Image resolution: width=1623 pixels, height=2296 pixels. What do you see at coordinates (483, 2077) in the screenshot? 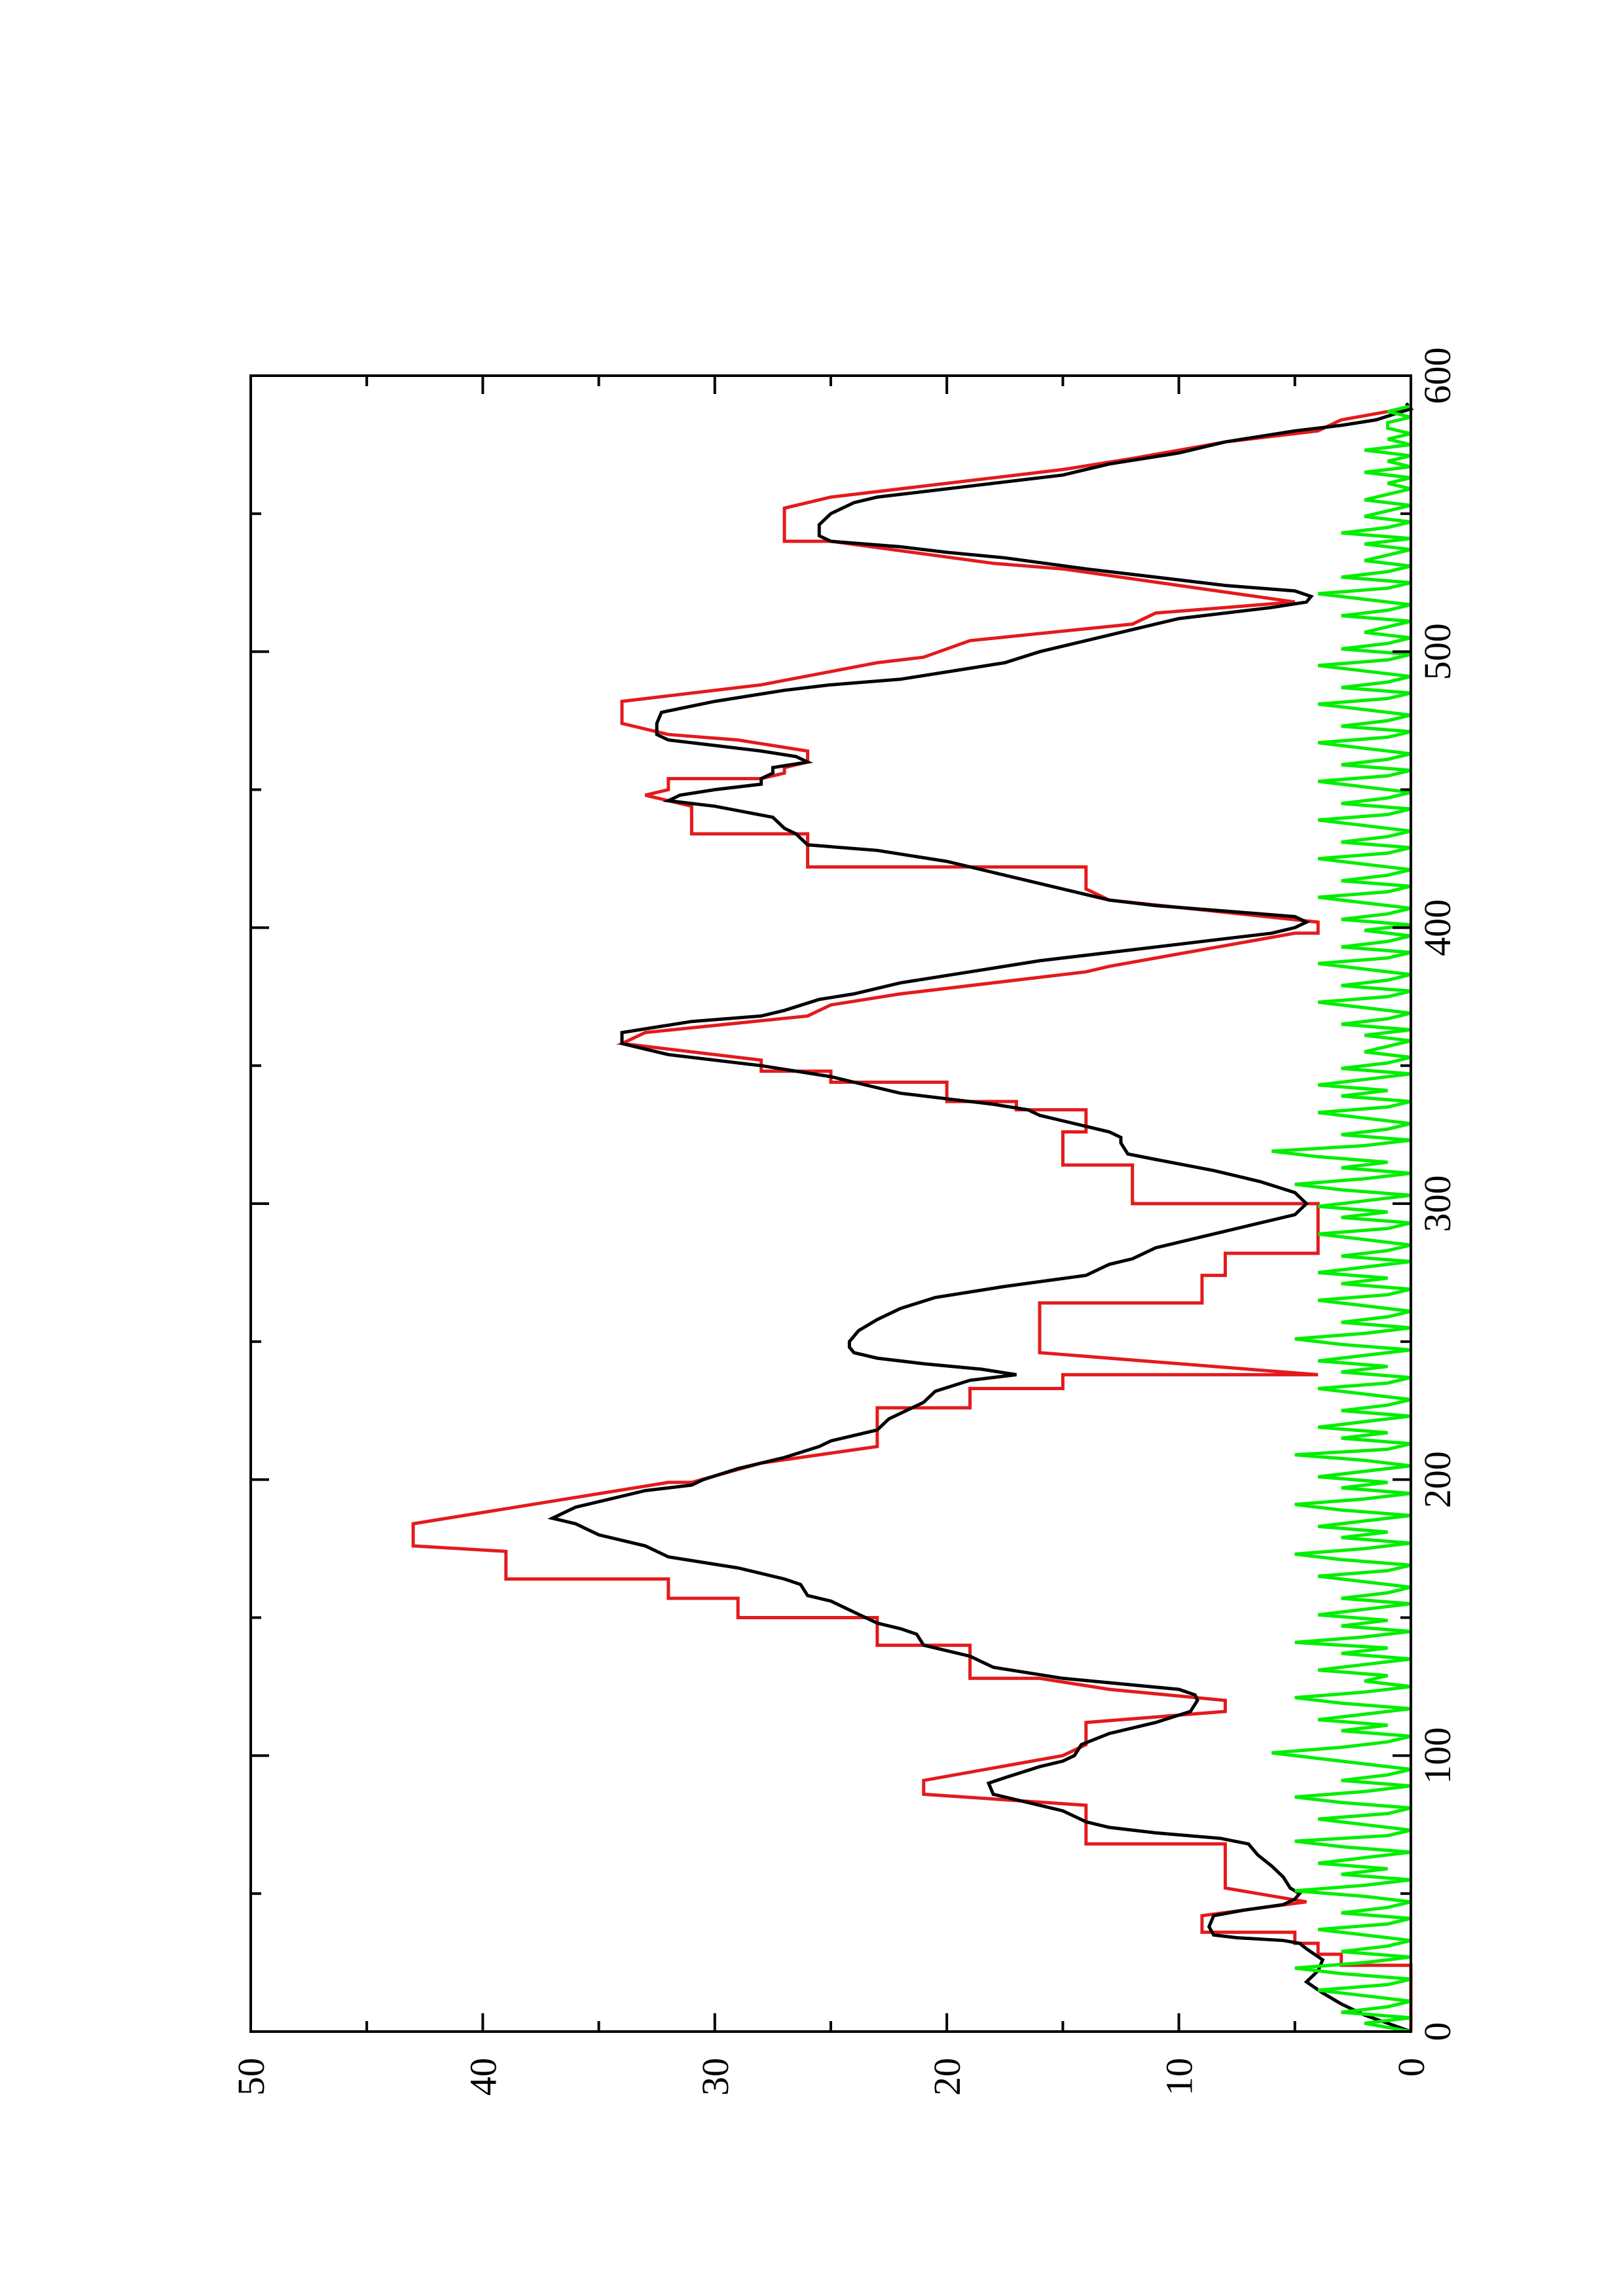
I see `y-tick-label: 40` at bounding box center [483, 2077].